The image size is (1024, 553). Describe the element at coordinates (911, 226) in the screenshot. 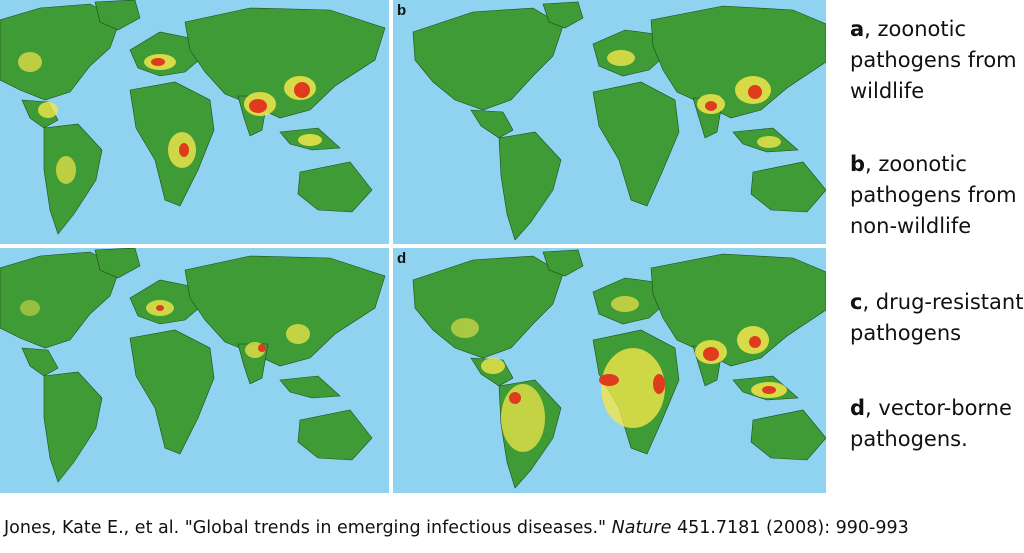

I see `legend-line3-b: non-wildlife` at that location.